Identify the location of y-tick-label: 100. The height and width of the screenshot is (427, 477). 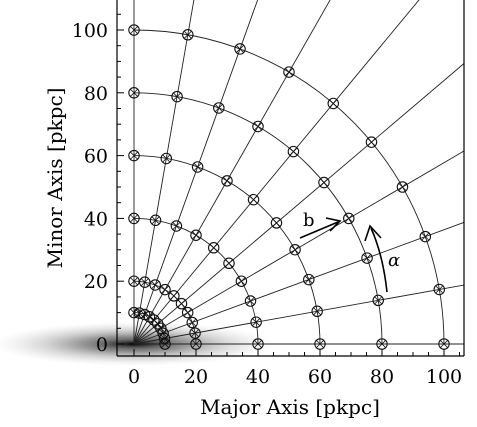
(90, 31).